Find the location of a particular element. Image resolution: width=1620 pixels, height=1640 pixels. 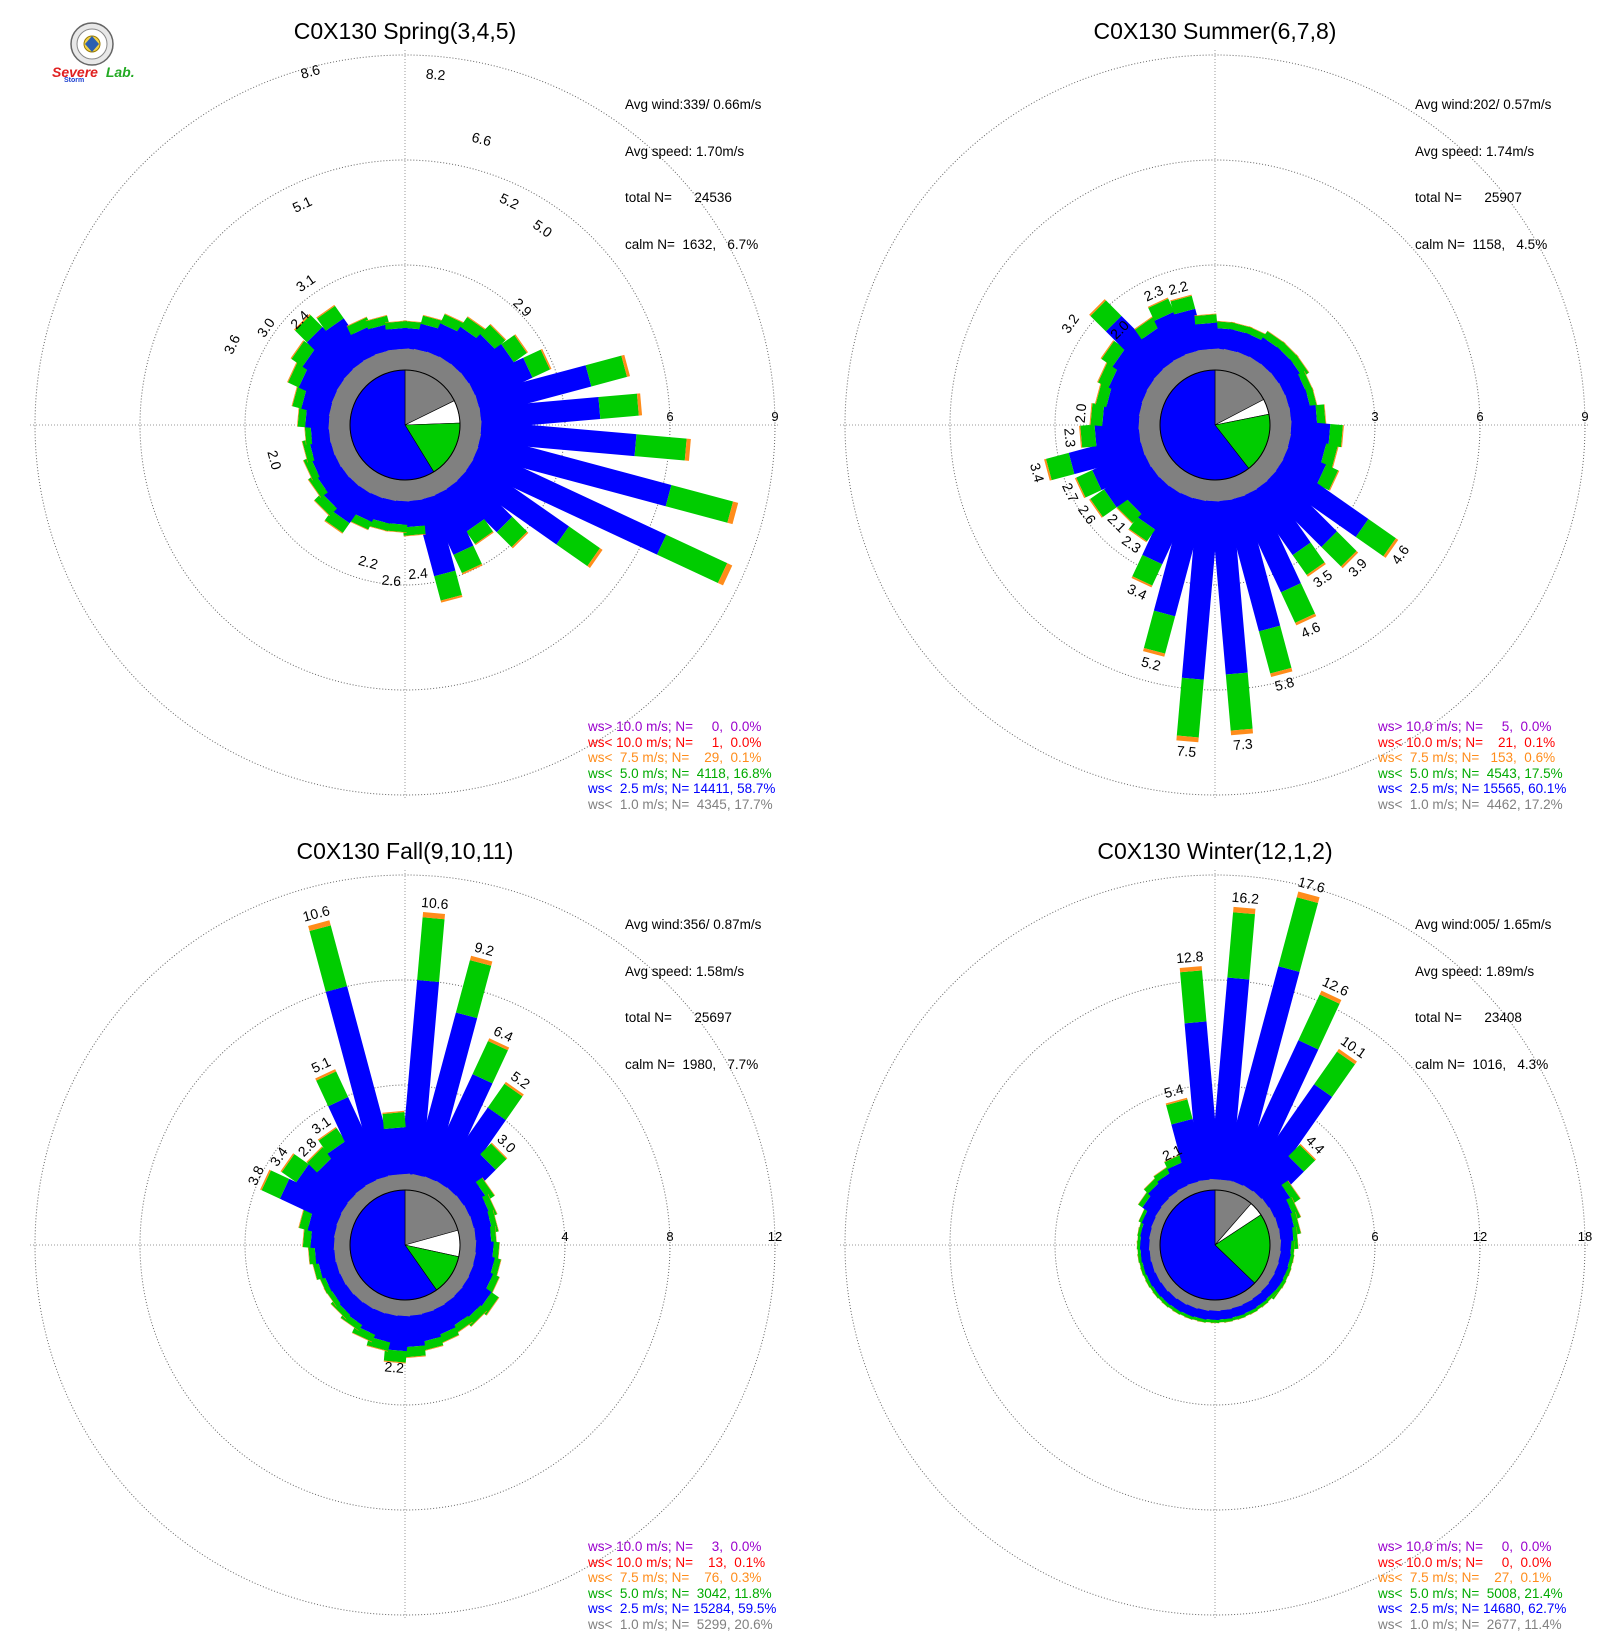

avg-speed: Avg speed: 1.70m/s is located at coordinates (685, 151).